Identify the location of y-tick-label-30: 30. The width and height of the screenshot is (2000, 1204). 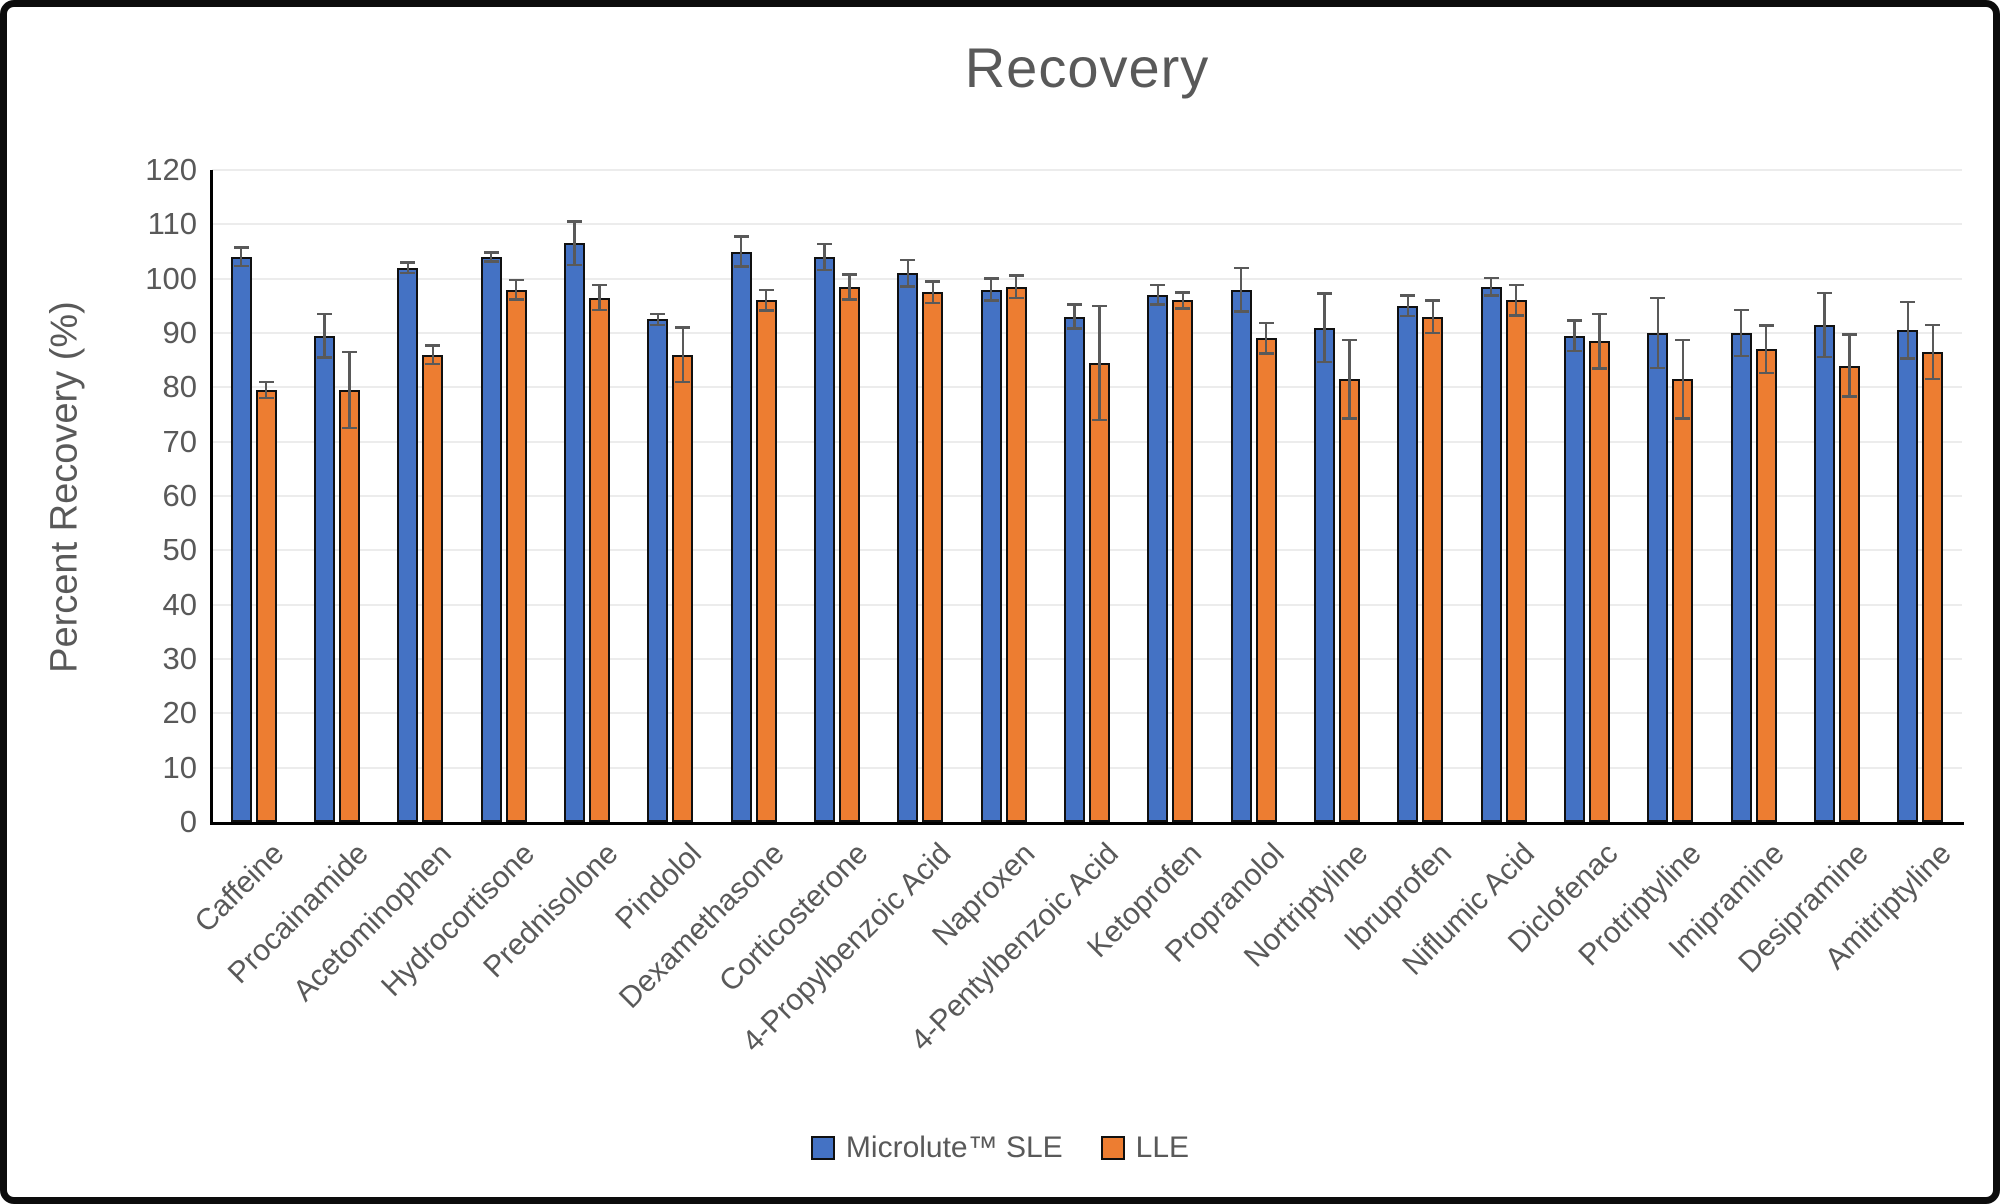
(179, 658).